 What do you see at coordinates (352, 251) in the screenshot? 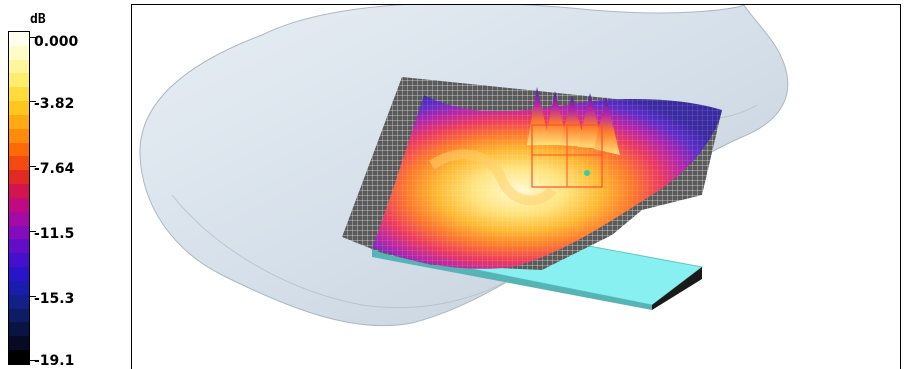
I see `head-contour-line` at bounding box center [352, 251].